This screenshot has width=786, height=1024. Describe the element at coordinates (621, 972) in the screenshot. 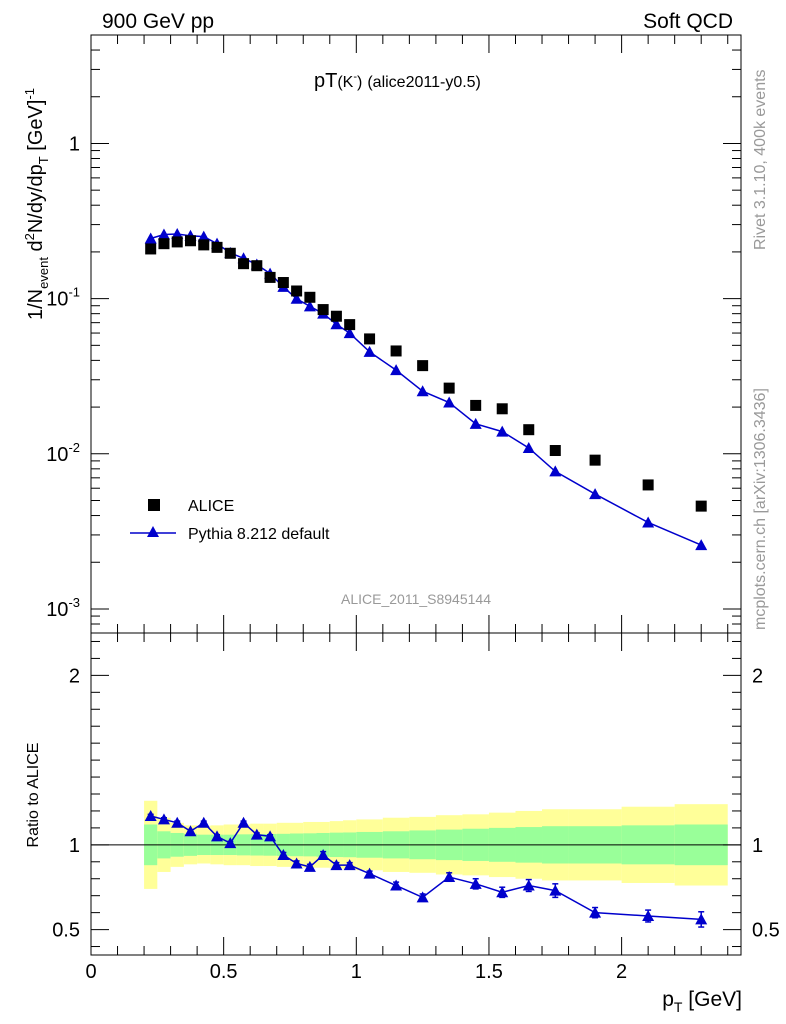

I see `xtick-label: 2` at that location.